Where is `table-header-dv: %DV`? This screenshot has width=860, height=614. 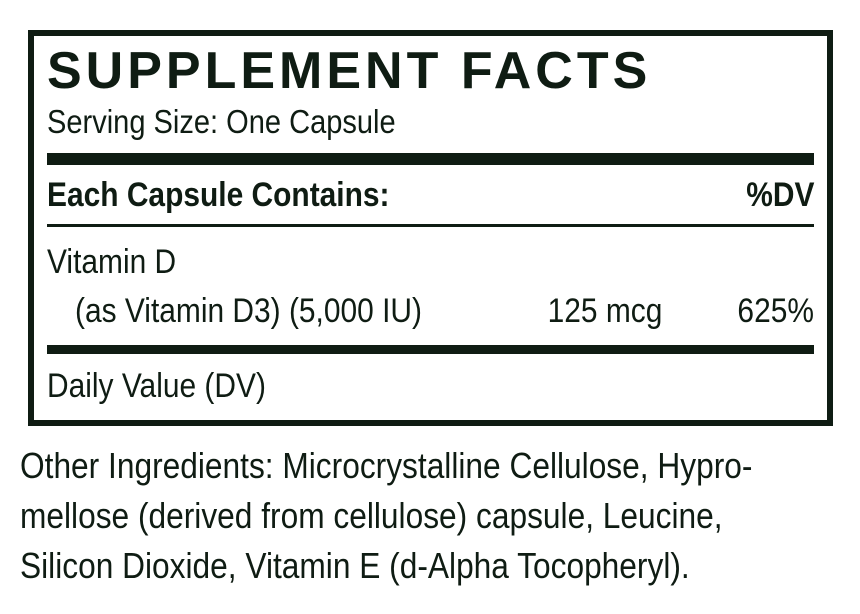
table-header-dv: %DV is located at coordinates (779, 194).